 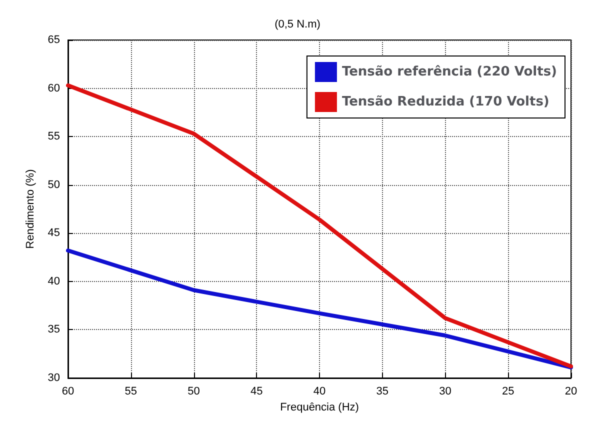 I want to click on x-axis-title: Frequência (Hz), so click(x=319, y=407).